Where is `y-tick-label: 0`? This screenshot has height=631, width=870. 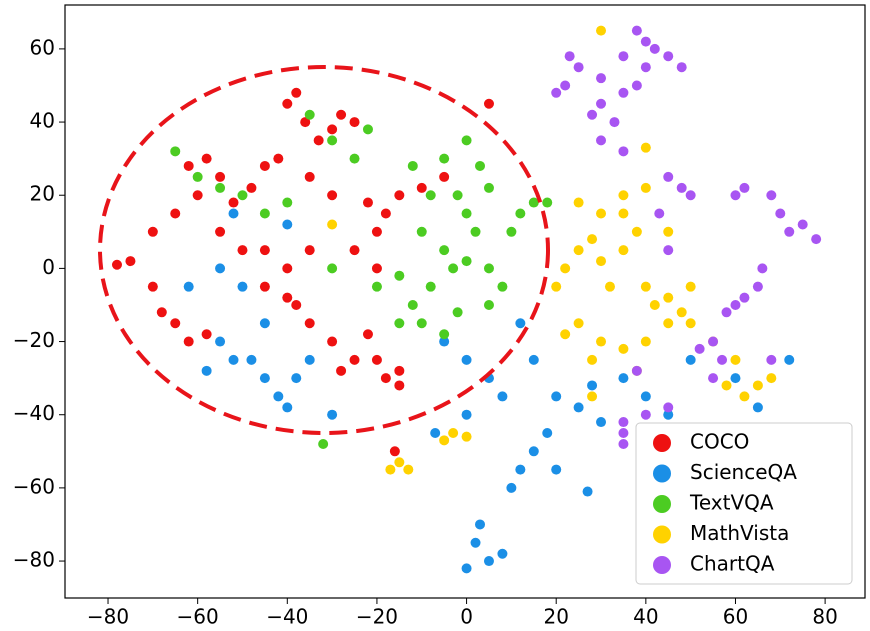 y-tick-label: 0 is located at coordinates (48, 267).